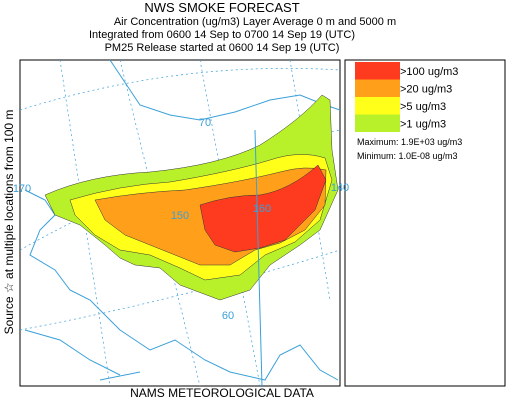  Describe the element at coordinates (82, 355) in the screenshot. I see `coastline` at that location.